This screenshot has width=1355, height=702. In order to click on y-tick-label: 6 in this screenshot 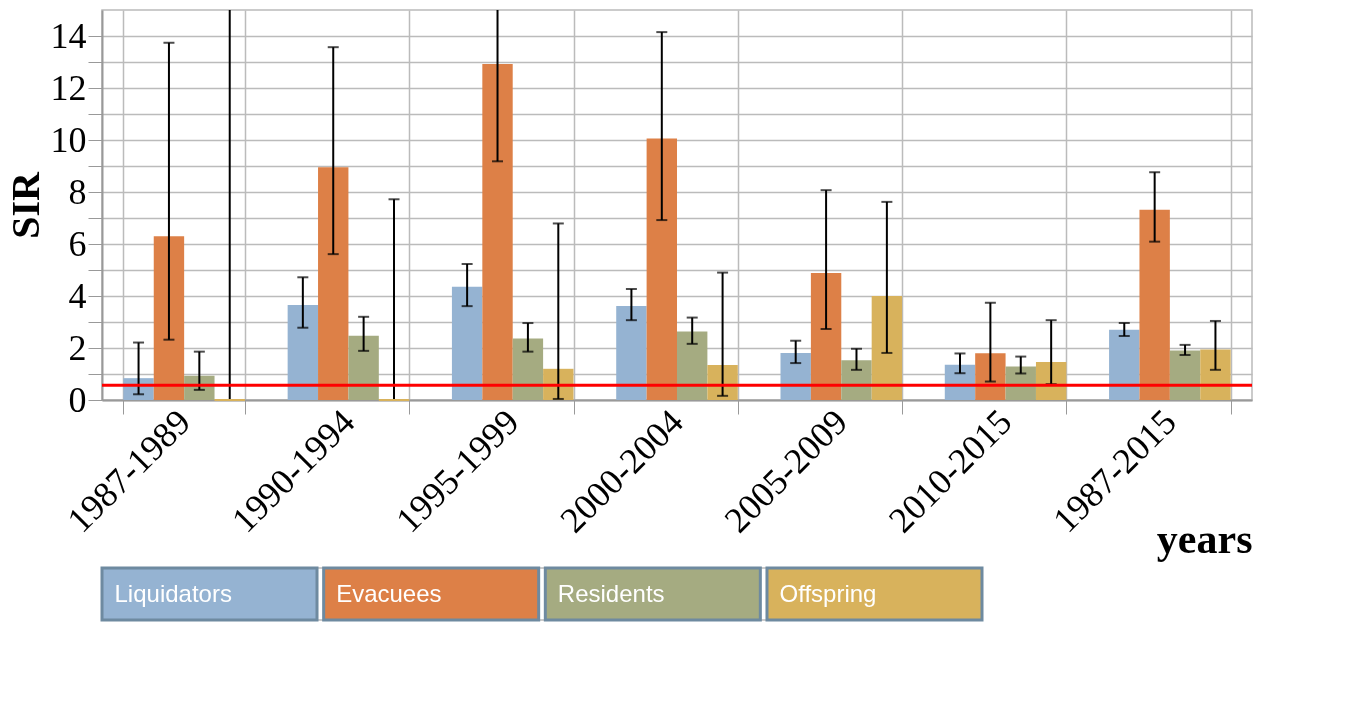, I will do `click(77, 243)`.